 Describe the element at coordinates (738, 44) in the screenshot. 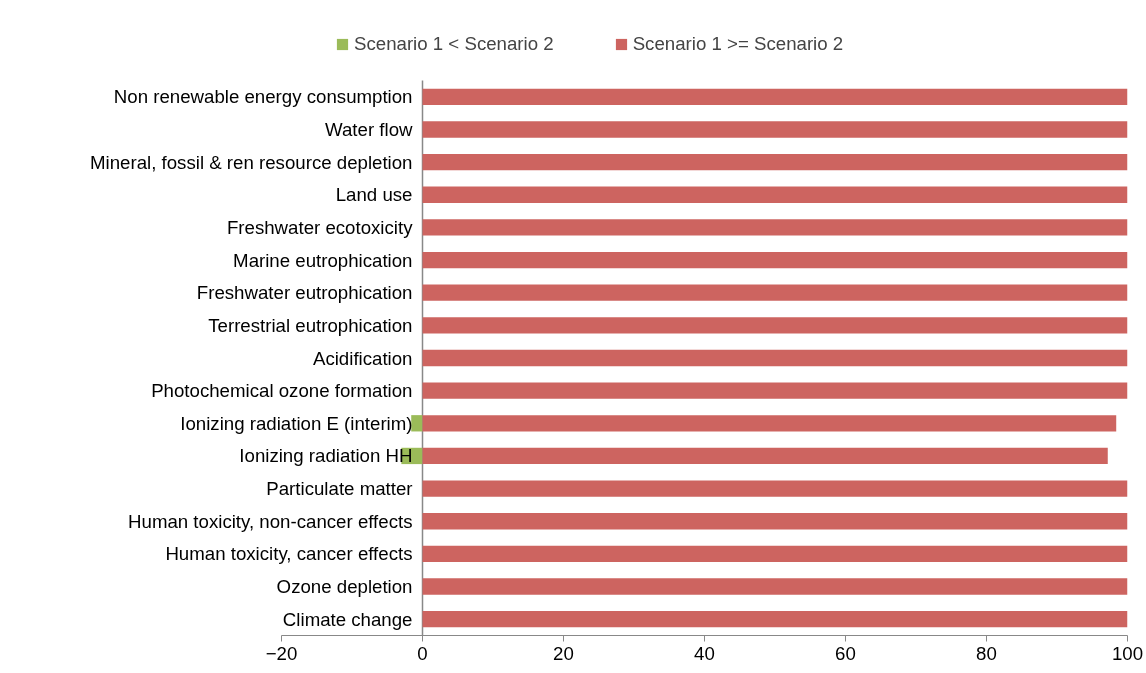

I see `legend-label: Scenario 1 >= Scenario 2` at that location.